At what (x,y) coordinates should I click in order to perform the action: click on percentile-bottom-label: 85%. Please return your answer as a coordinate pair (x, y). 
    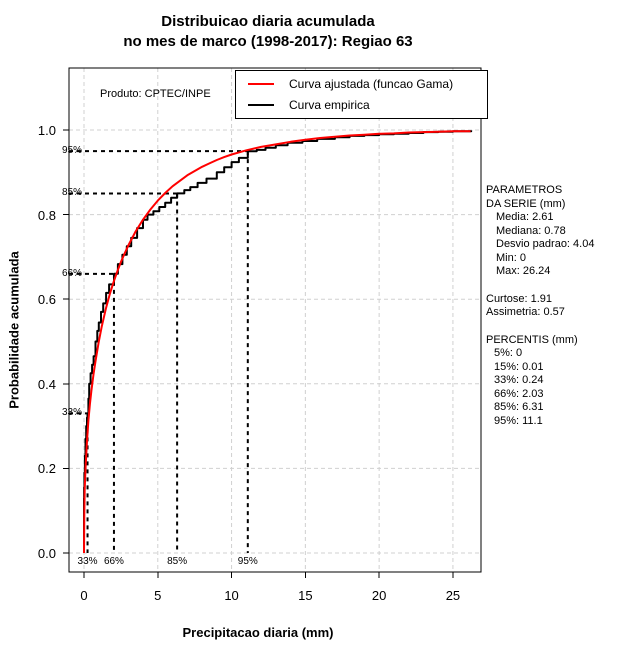
    Looking at the image, I should click on (177, 561).